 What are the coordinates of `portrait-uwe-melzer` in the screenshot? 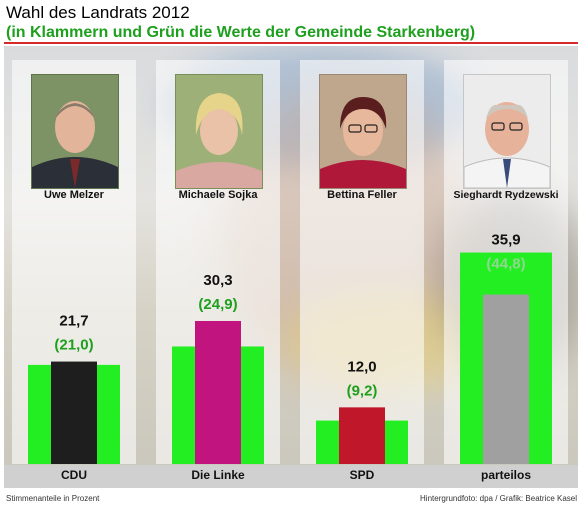 It's located at (75, 131).